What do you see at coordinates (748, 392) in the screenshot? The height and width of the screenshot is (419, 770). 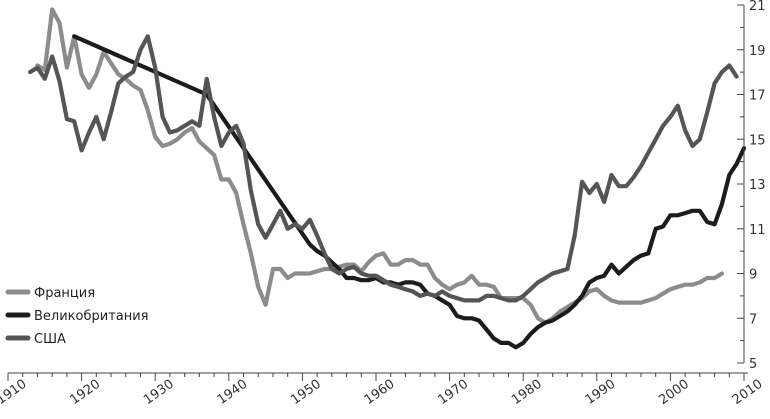 I see `x-tick-label: 2010` at bounding box center [748, 392].